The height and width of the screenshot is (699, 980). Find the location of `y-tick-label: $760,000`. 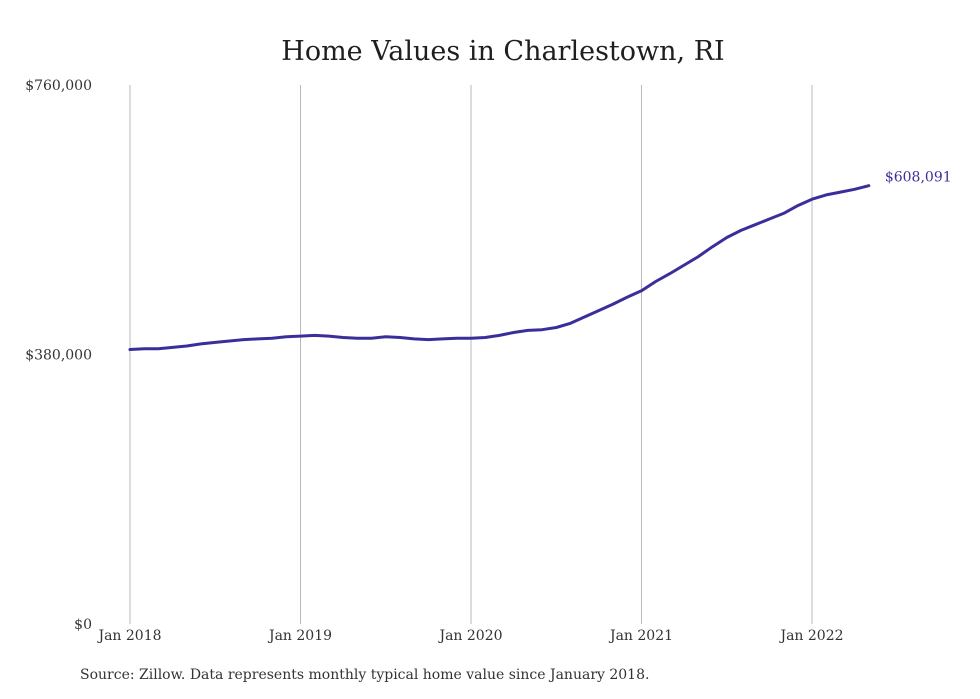

y-tick-label: $760,000 is located at coordinates (58, 86).